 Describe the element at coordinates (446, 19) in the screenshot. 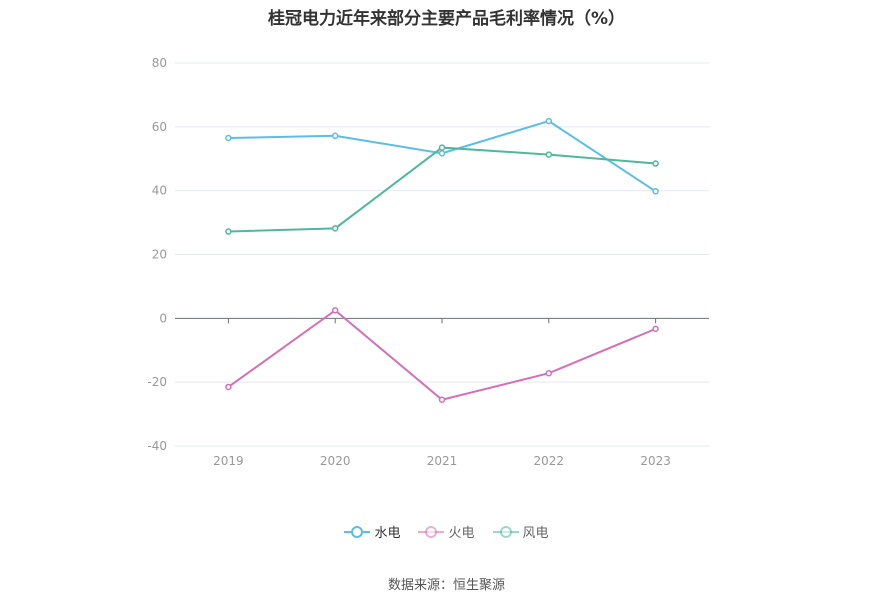

I see `chart-title: 桂冠电力近年来部分主要产品毛利率情况（%）` at that location.